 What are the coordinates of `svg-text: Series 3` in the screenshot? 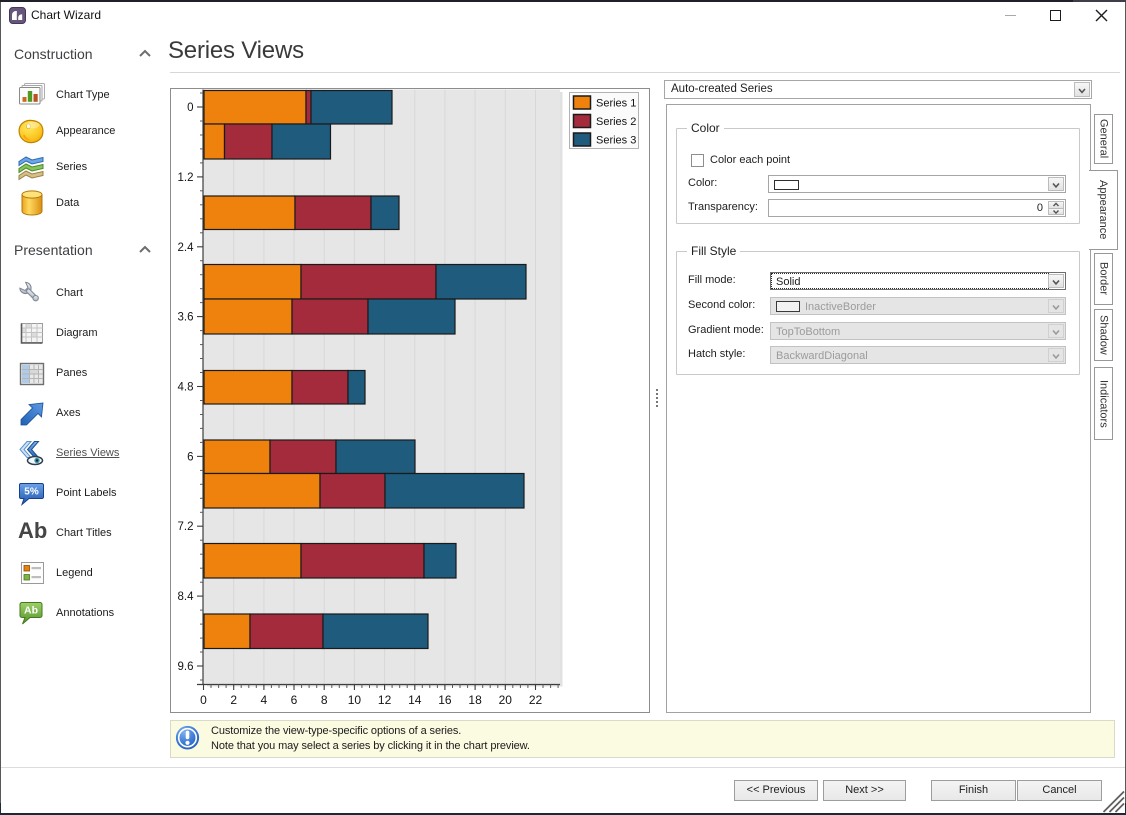 It's located at (616, 141).